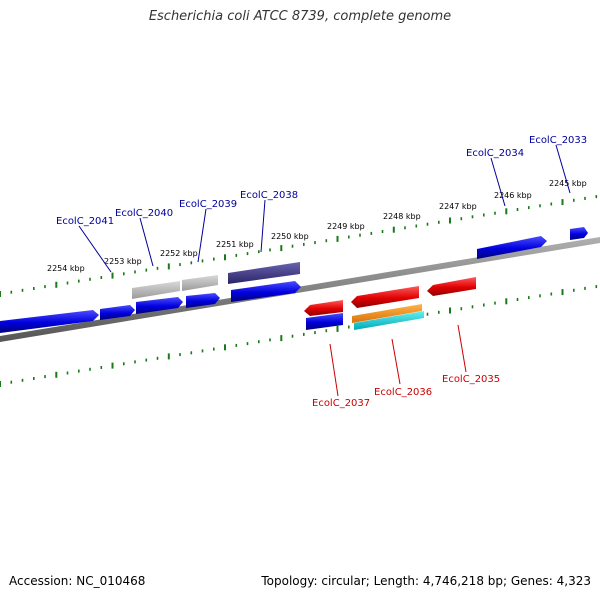 This screenshot has height=600, width=600. What do you see at coordinates (85, 221) in the screenshot?
I see `gene-label: EcolC_2041` at bounding box center [85, 221].